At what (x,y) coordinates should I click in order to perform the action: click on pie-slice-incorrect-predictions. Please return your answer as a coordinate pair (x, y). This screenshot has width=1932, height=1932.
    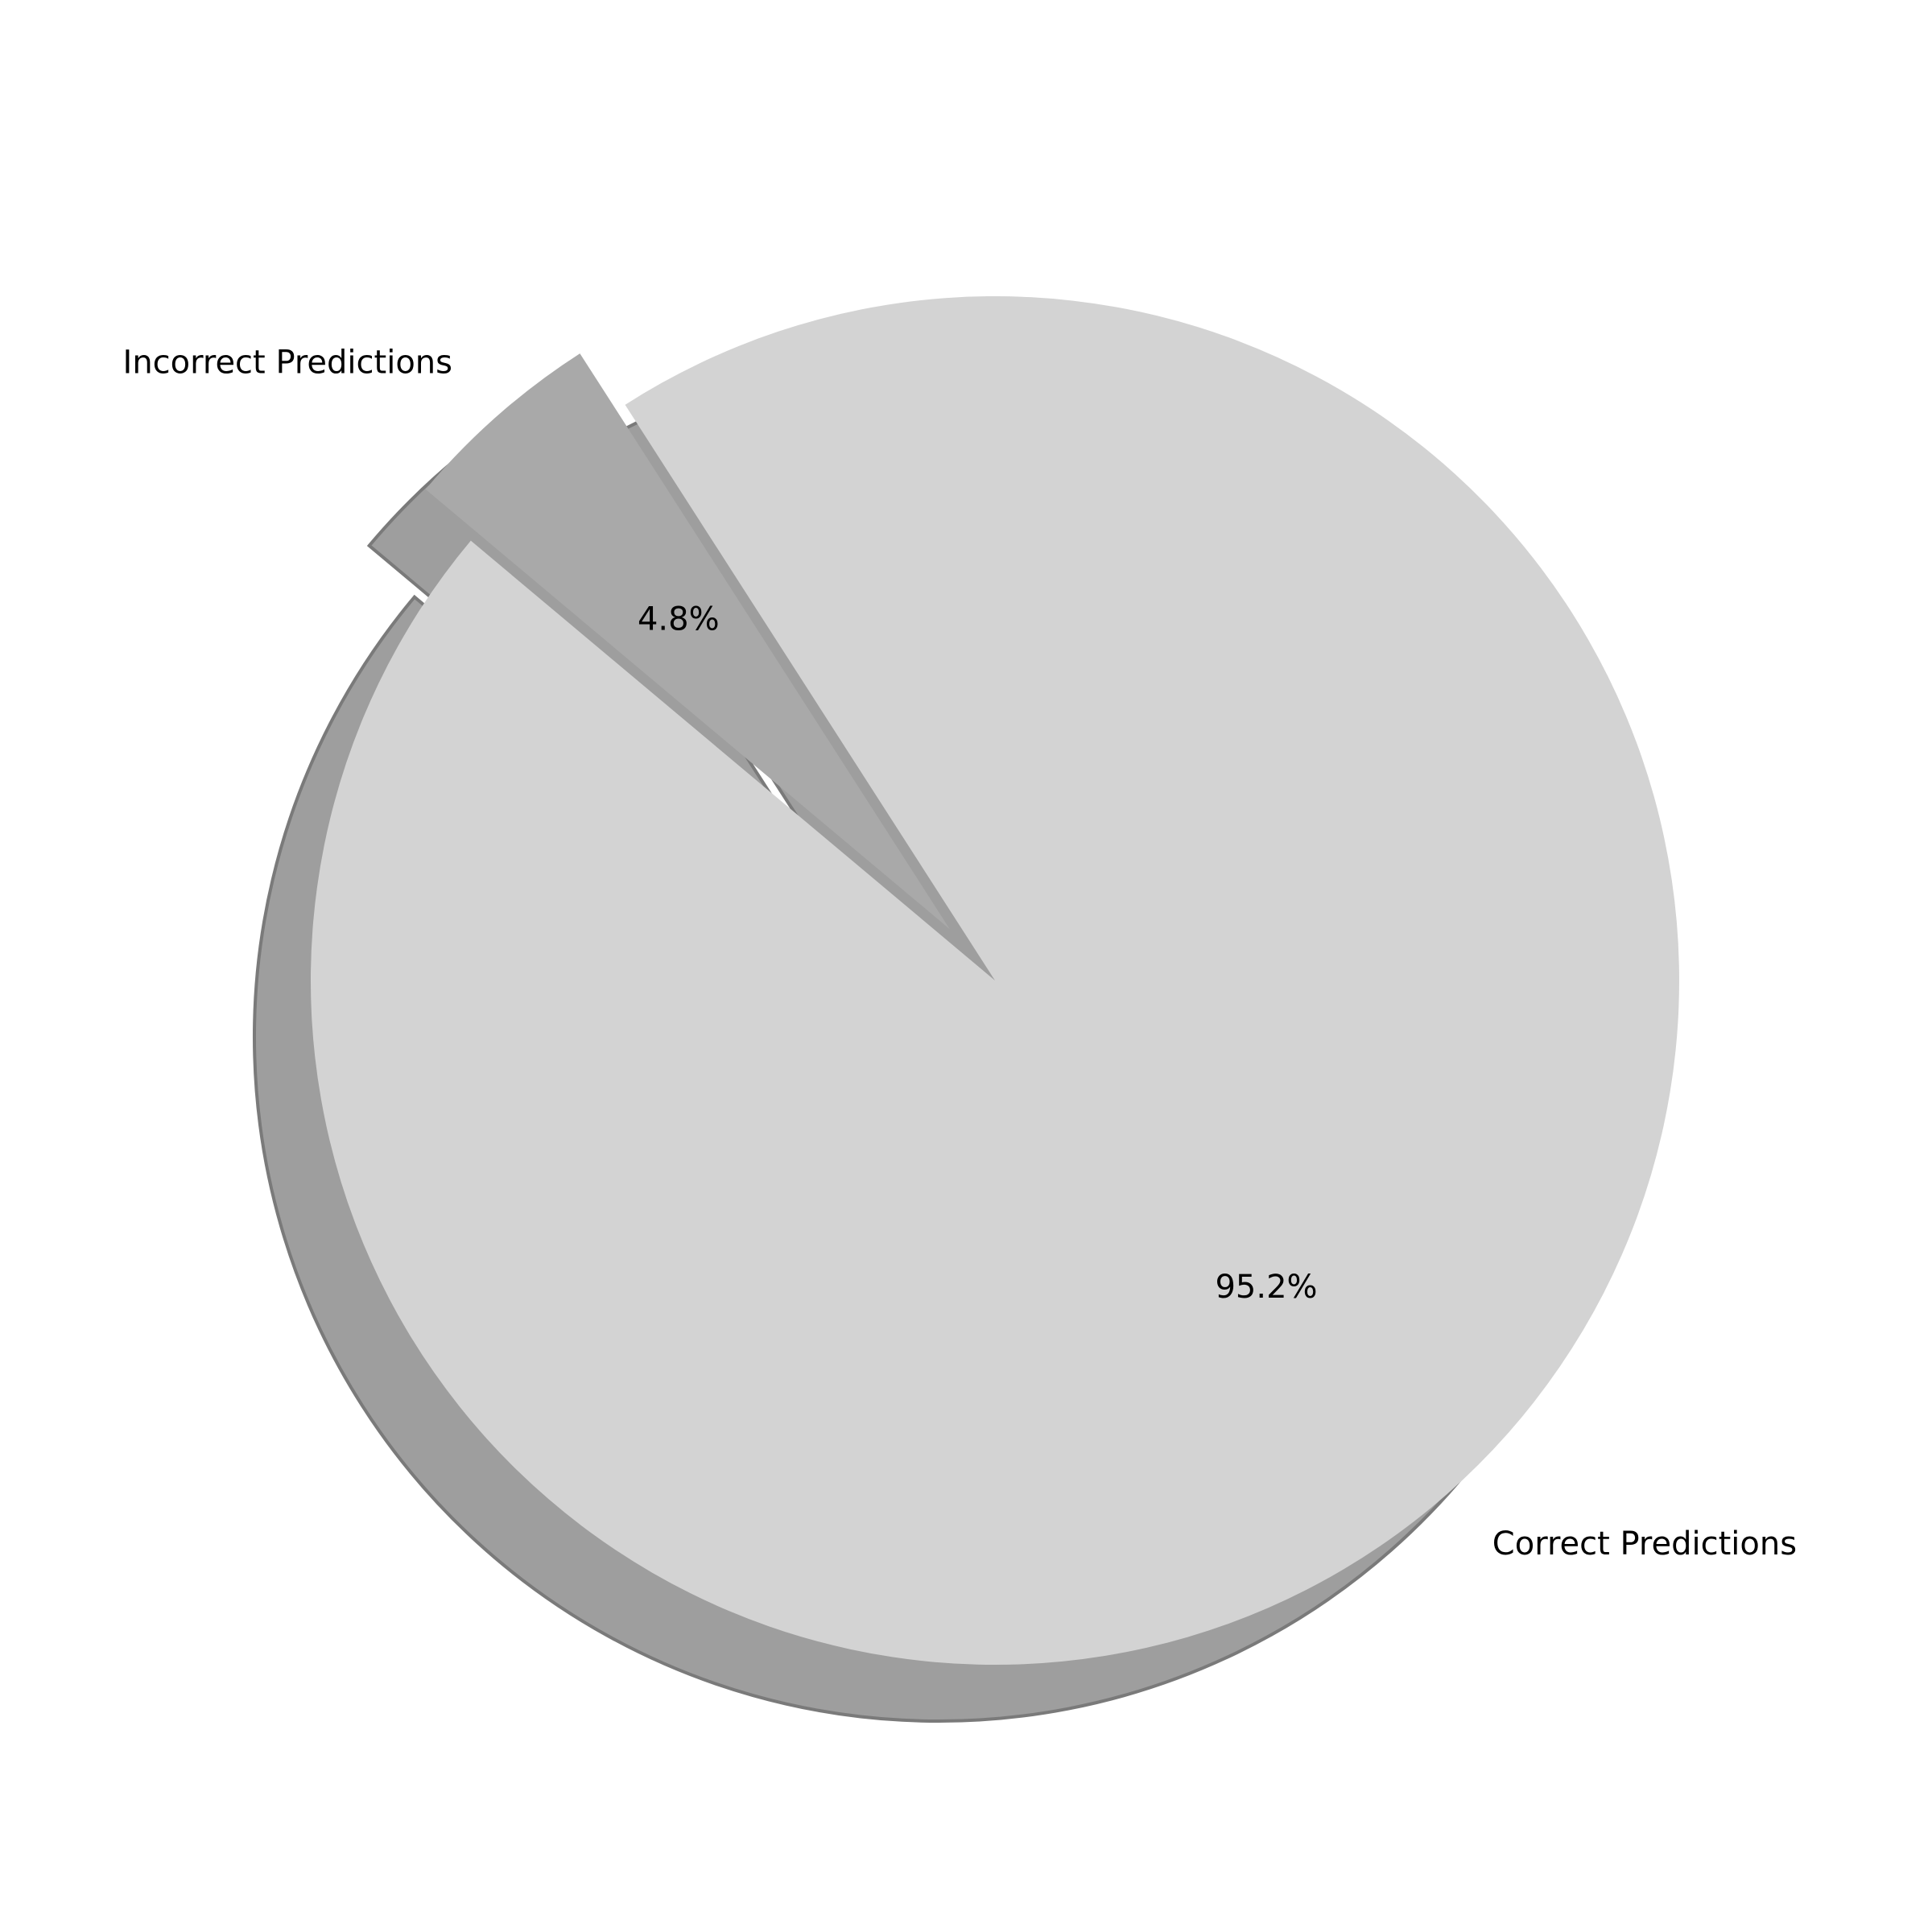
    Looking at the image, I should click on (687, 641).